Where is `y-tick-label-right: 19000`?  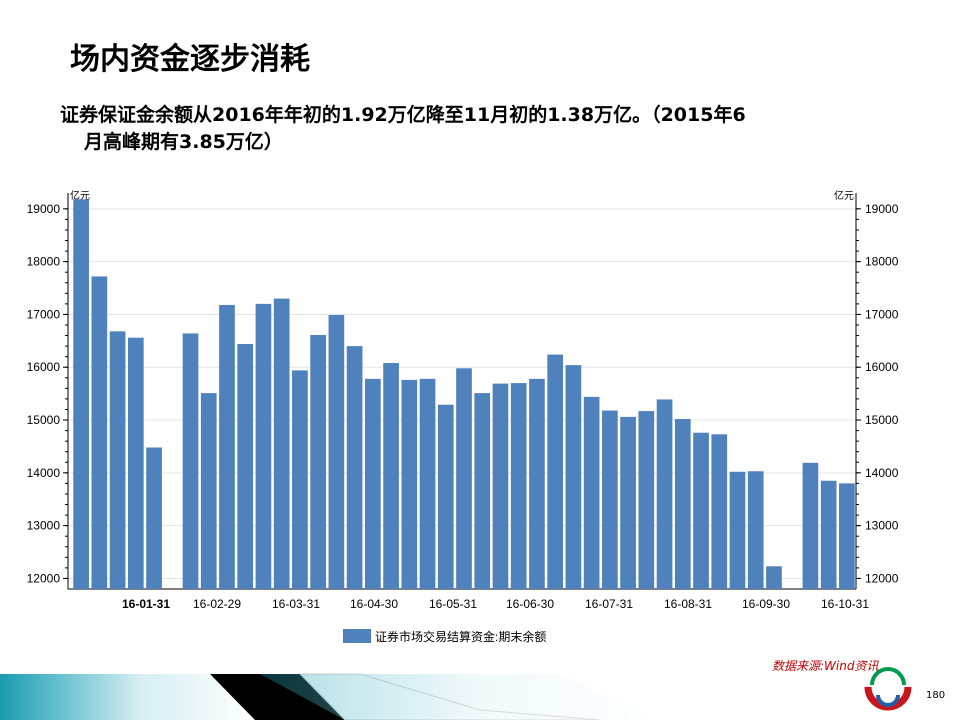
y-tick-label-right: 19000 is located at coordinates (882, 209).